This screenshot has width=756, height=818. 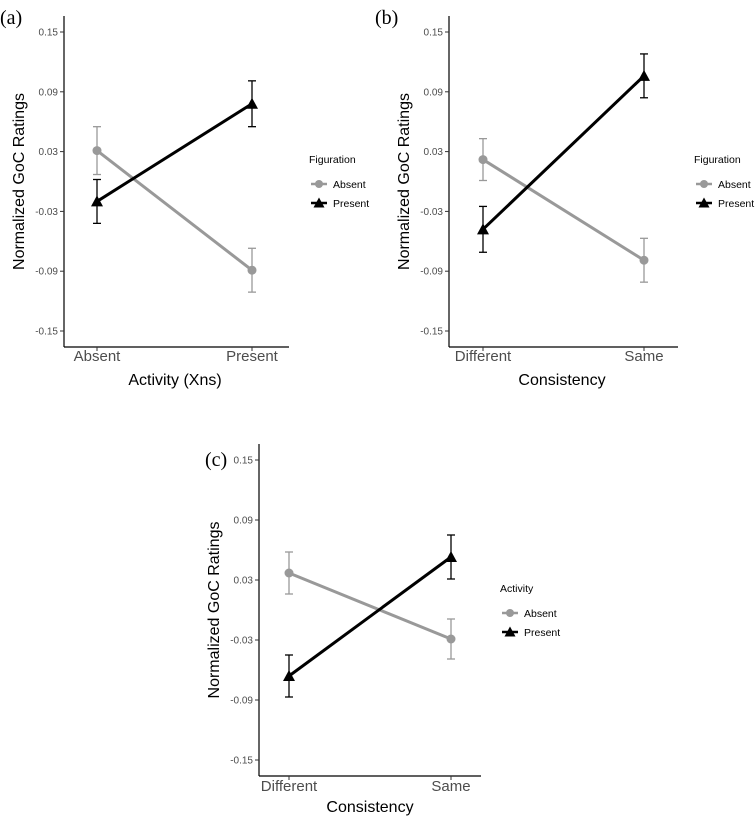 I want to click on legend: Activity Absent Present, so click(x=530, y=611).